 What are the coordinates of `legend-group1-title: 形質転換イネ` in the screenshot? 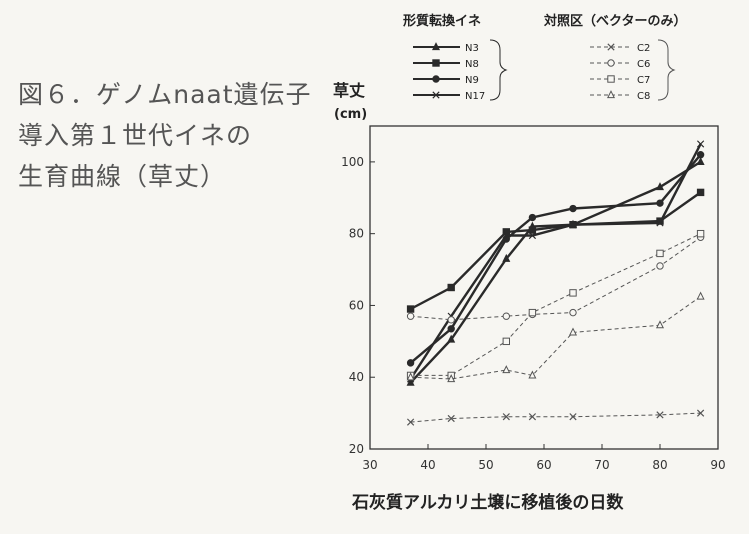 It's located at (442, 21).